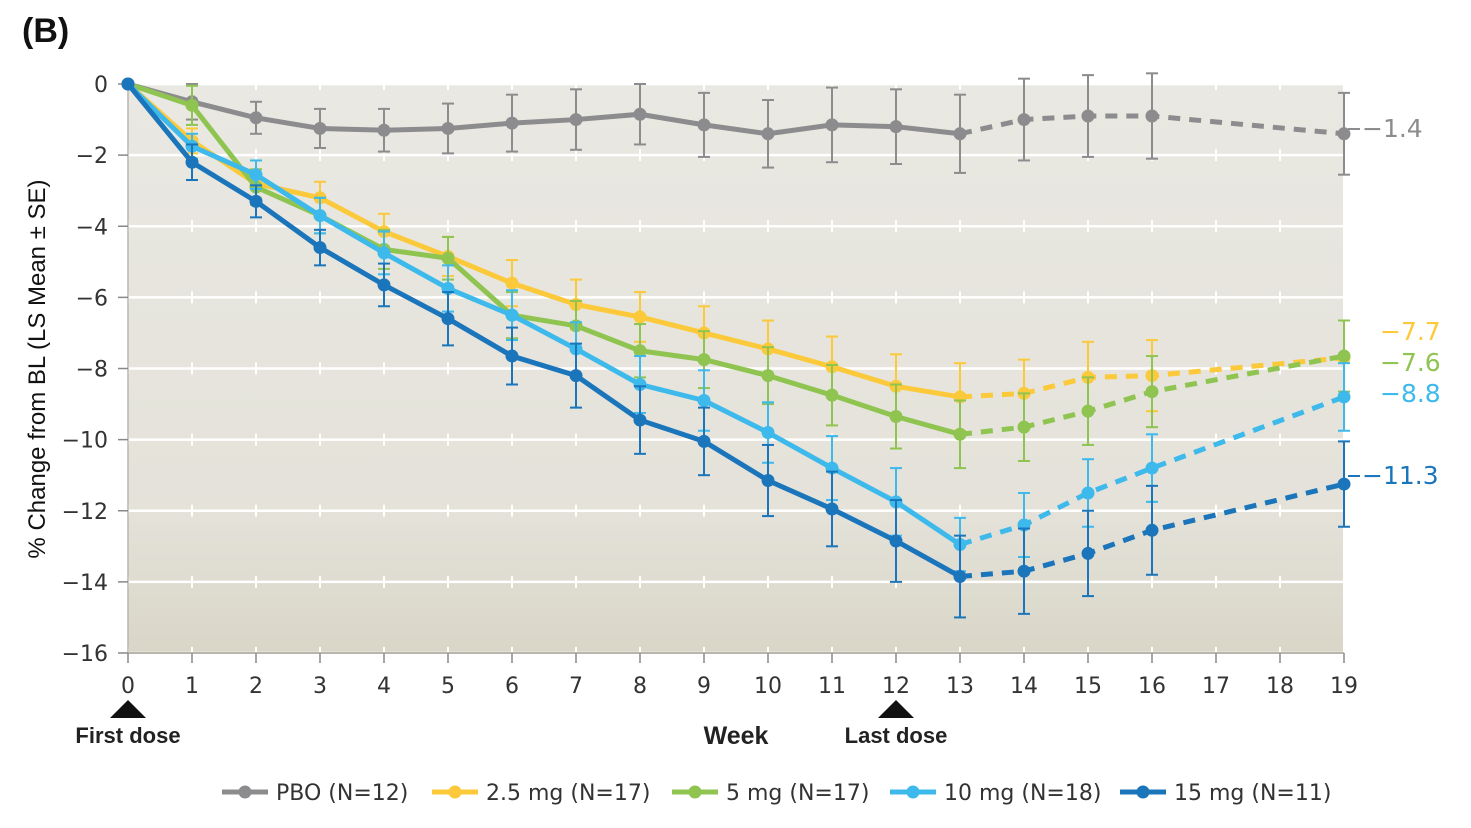 Image resolution: width=1471 pixels, height=828 pixels. I want to click on dose-markers: First dose Last dose, so click(511, 724).